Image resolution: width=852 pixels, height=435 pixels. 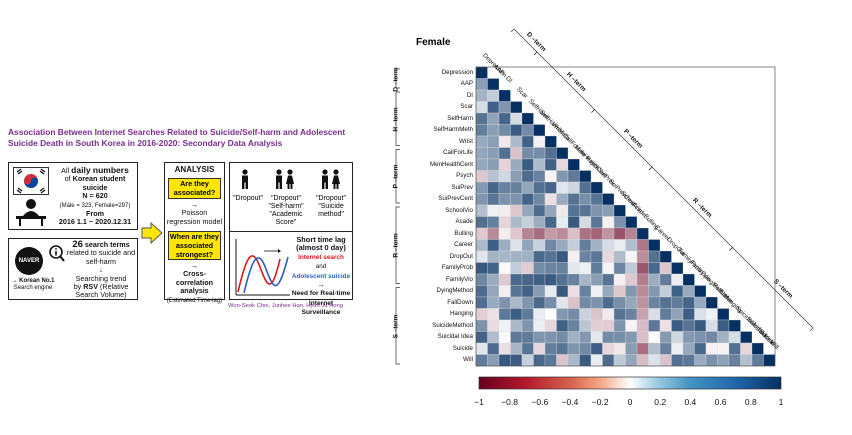 I want to click on row-group-label: R –term, so click(x=396, y=245).